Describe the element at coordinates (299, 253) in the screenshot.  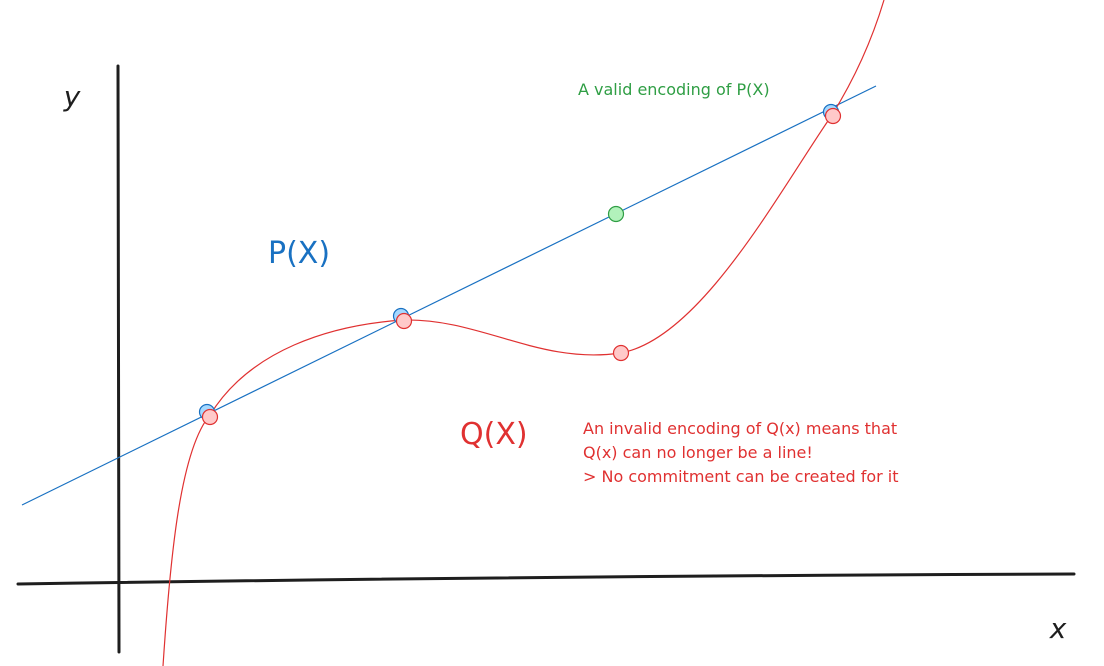
I see `p-label: P(X)` at that location.